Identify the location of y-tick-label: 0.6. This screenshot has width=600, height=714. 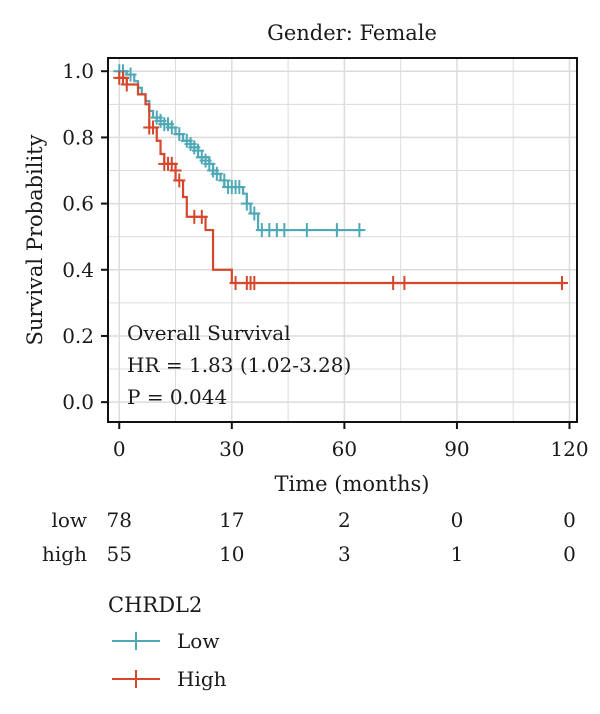
(78, 204).